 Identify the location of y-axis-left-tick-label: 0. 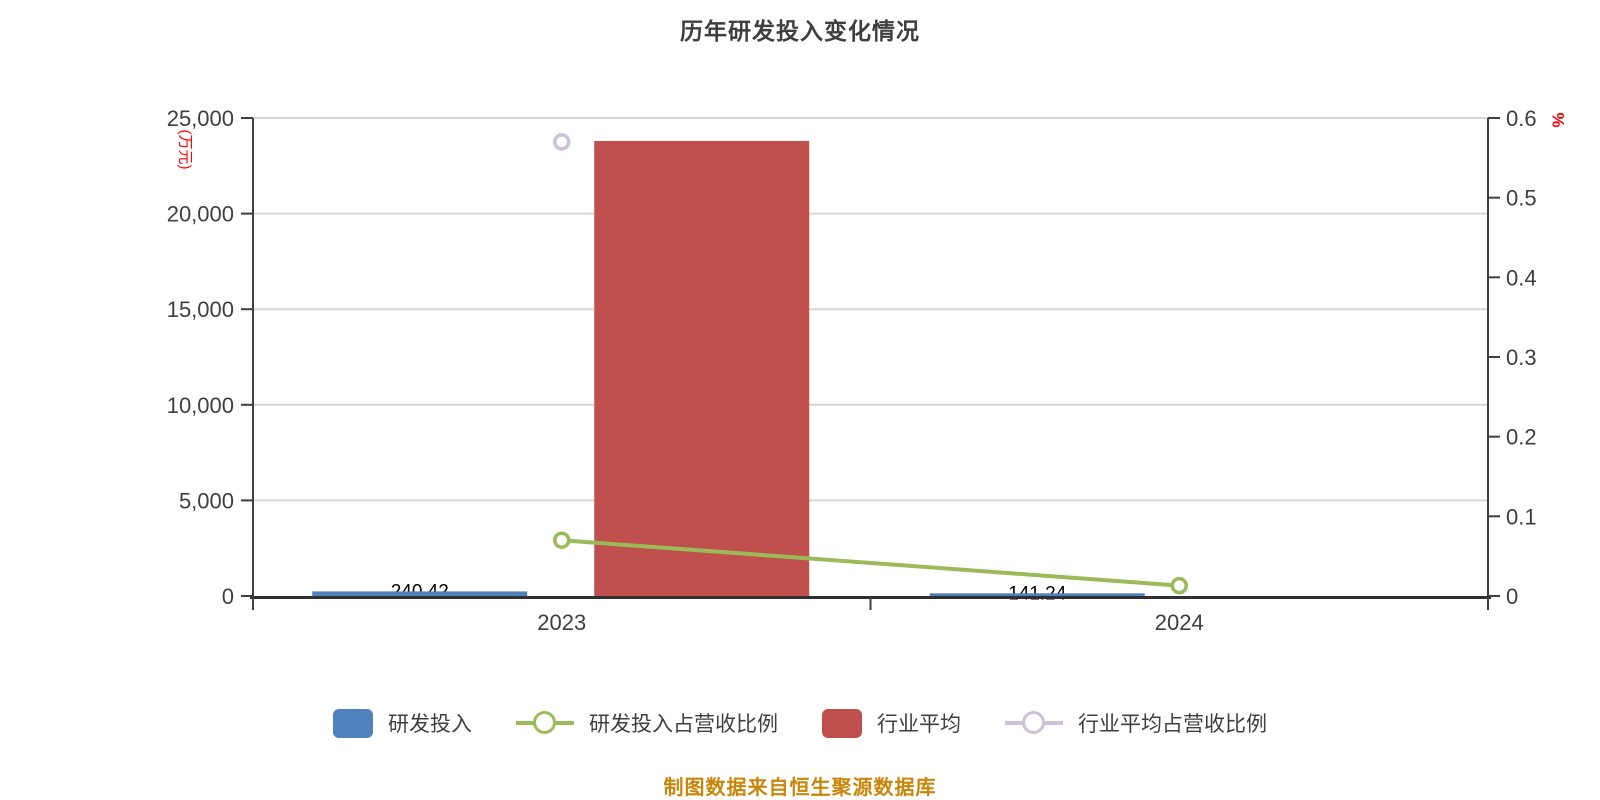
(228, 596).